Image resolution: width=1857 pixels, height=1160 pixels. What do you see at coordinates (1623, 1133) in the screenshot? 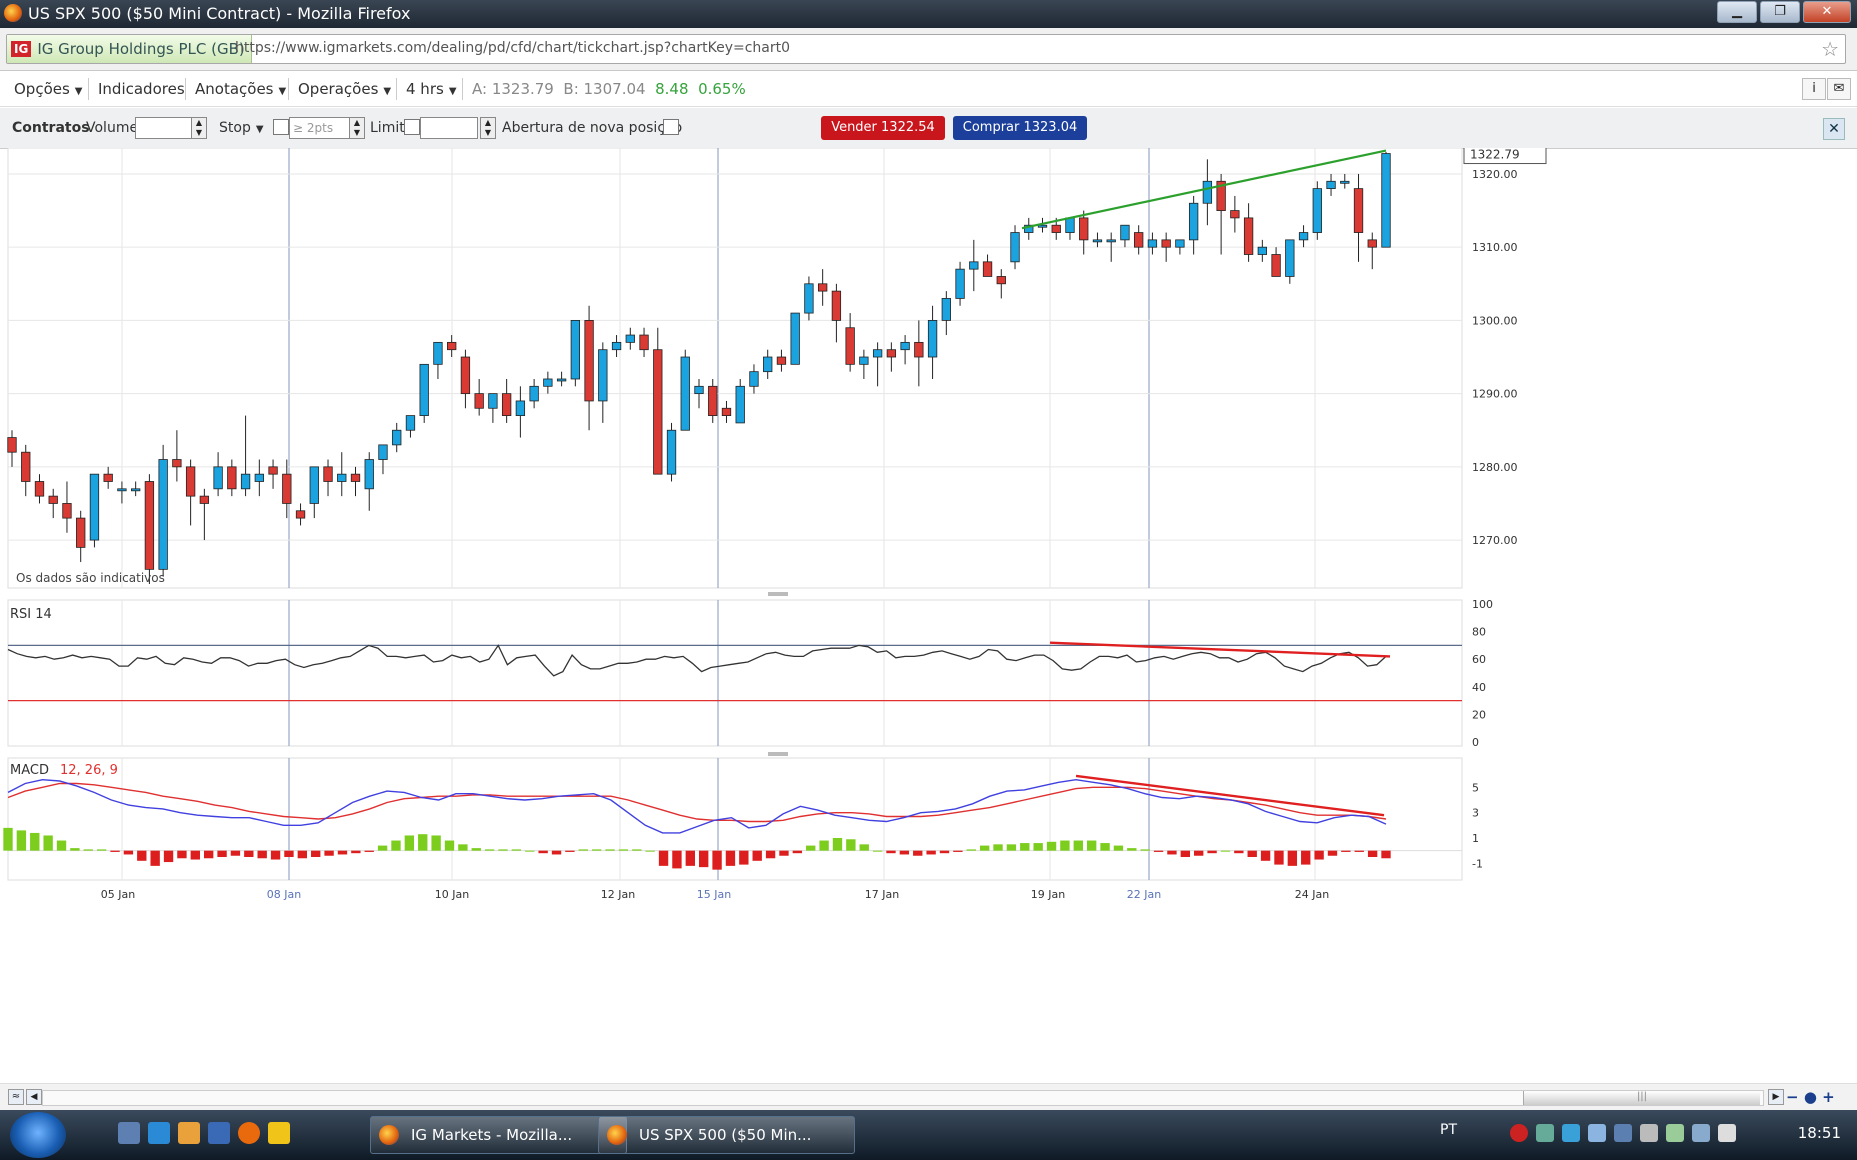
I see `display-icon` at bounding box center [1623, 1133].